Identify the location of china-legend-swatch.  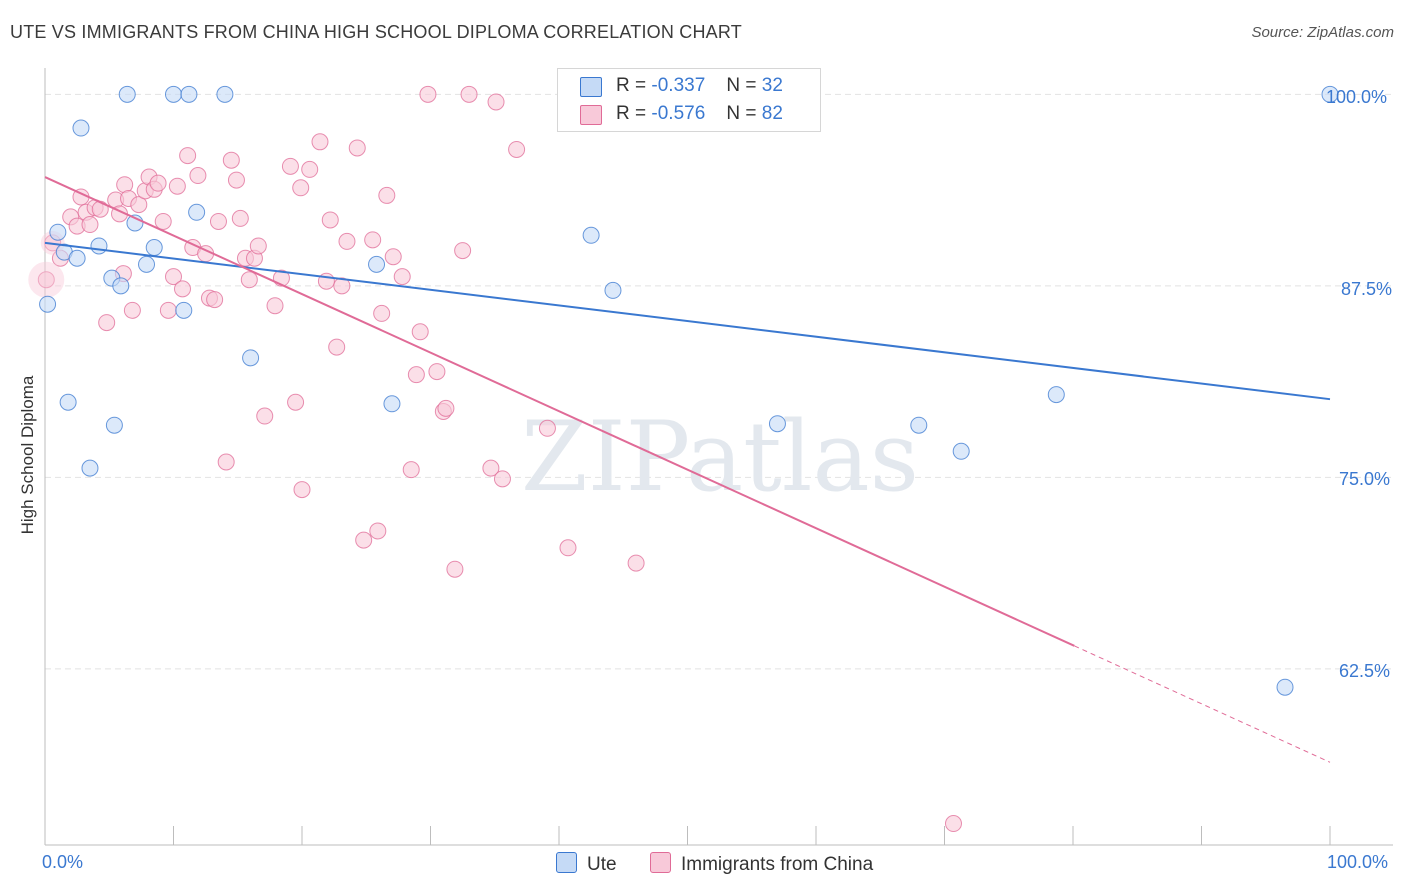
(660, 862).